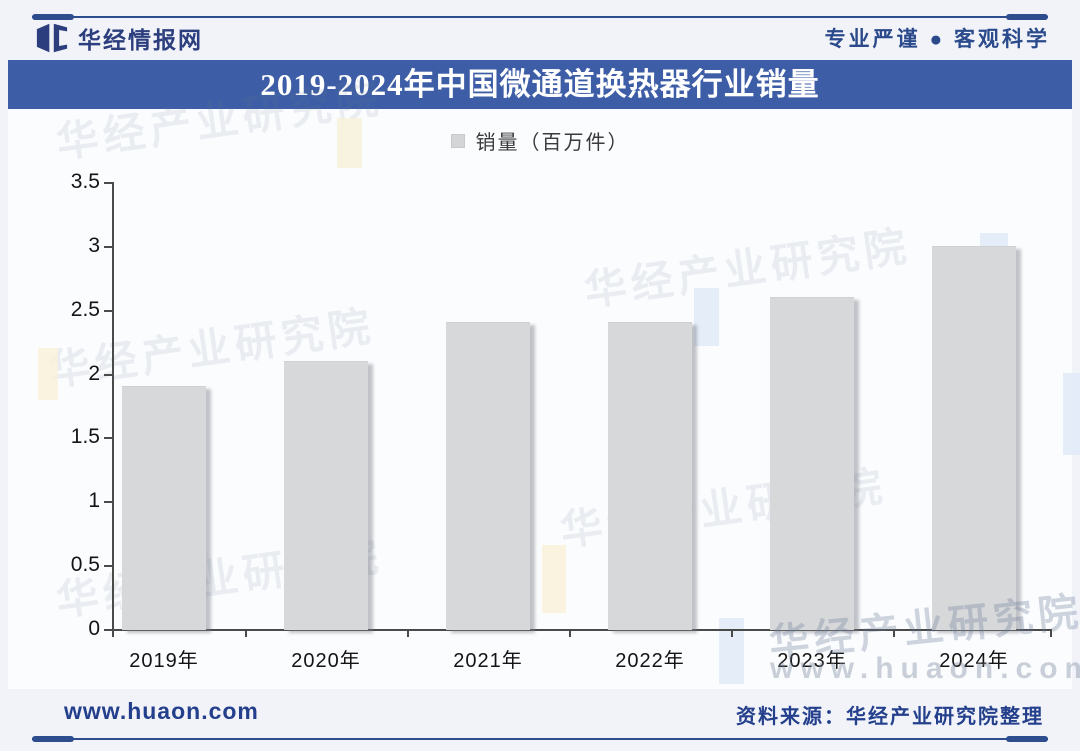 This screenshot has height=751, width=1080. Describe the element at coordinates (974, 661) in the screenshot. I see `x-axis-category-label: 2024年` at that location.